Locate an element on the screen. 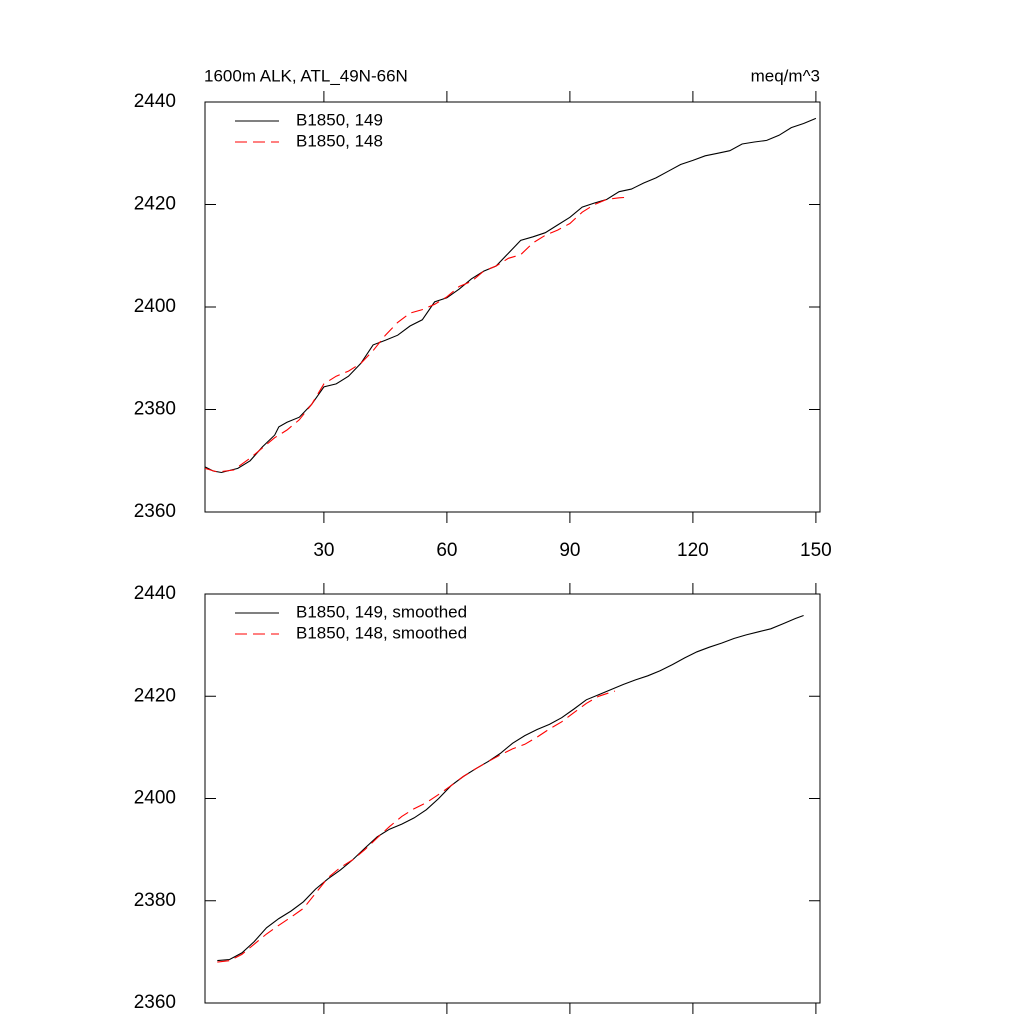 The width and height of the screenshot is (1024, 1024). x-tick-label: 60 is located at coordinates (446, 550).